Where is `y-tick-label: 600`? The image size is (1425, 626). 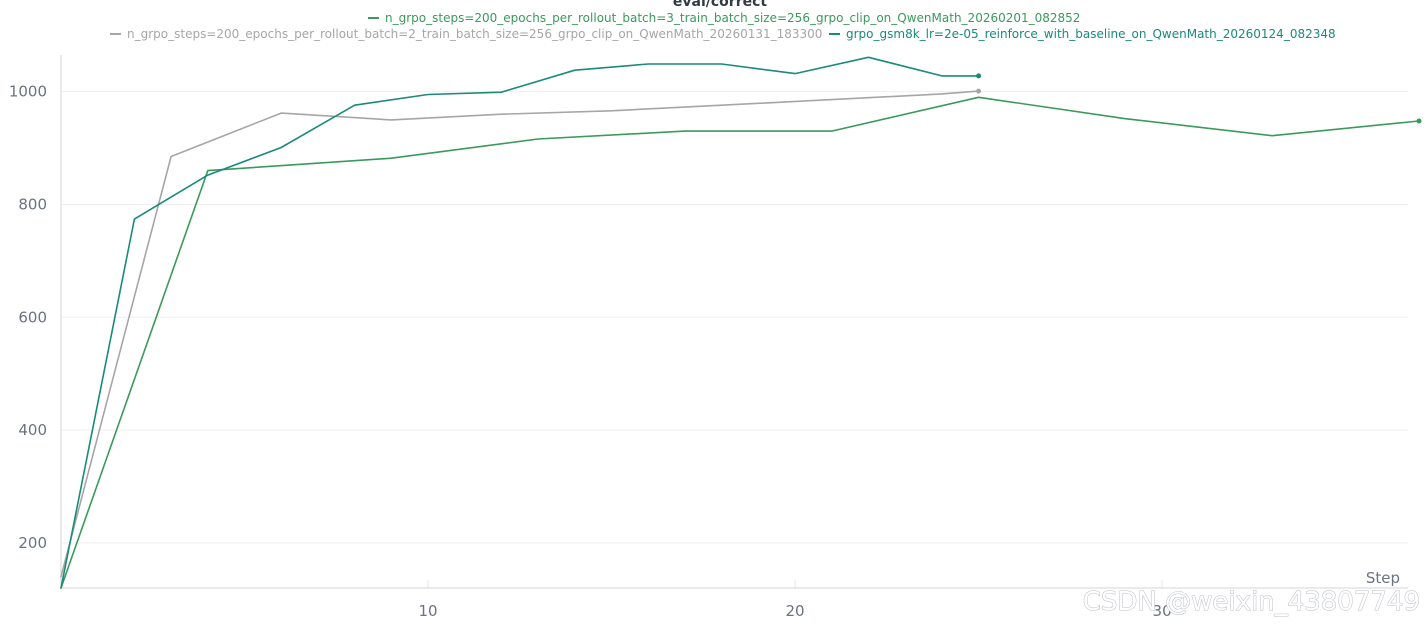 y-tick-label: 600 is located at coordinates (32, 317).